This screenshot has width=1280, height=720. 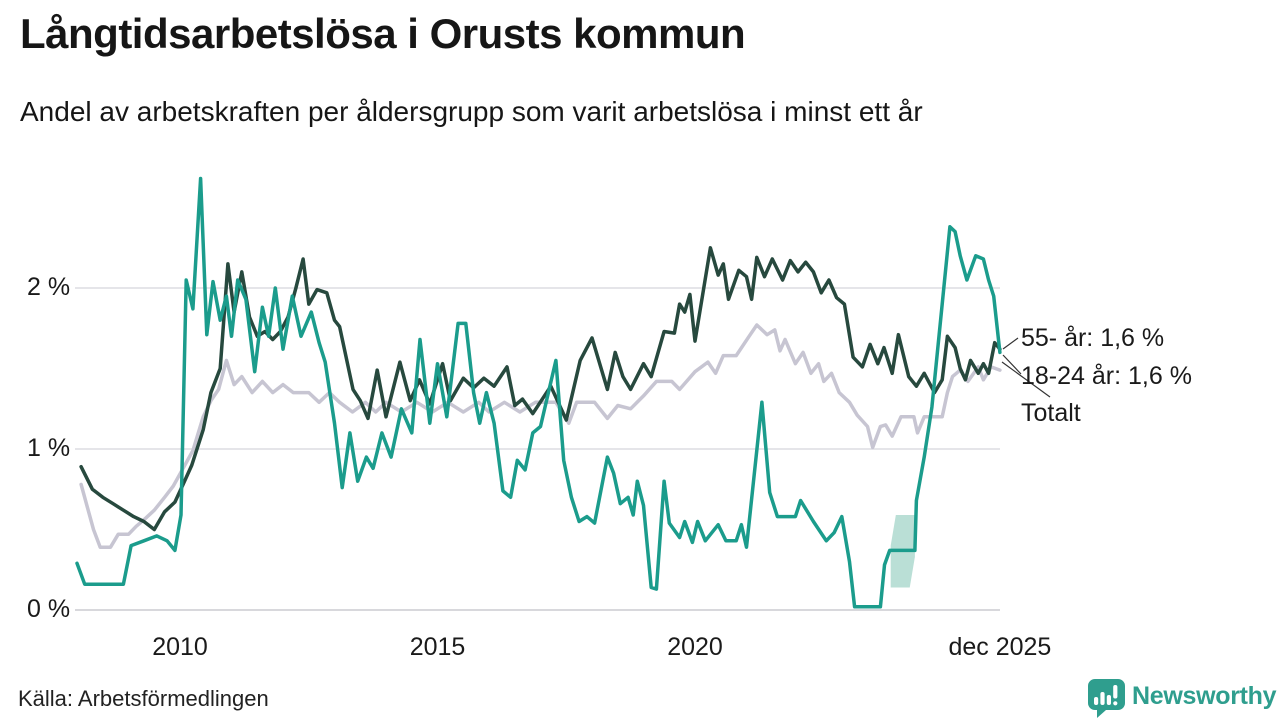 What do you see at coordinates (49, 609) in the screenshot?
I see `y-axis-tick-label: 0 %` at bounding box center [49, 609].